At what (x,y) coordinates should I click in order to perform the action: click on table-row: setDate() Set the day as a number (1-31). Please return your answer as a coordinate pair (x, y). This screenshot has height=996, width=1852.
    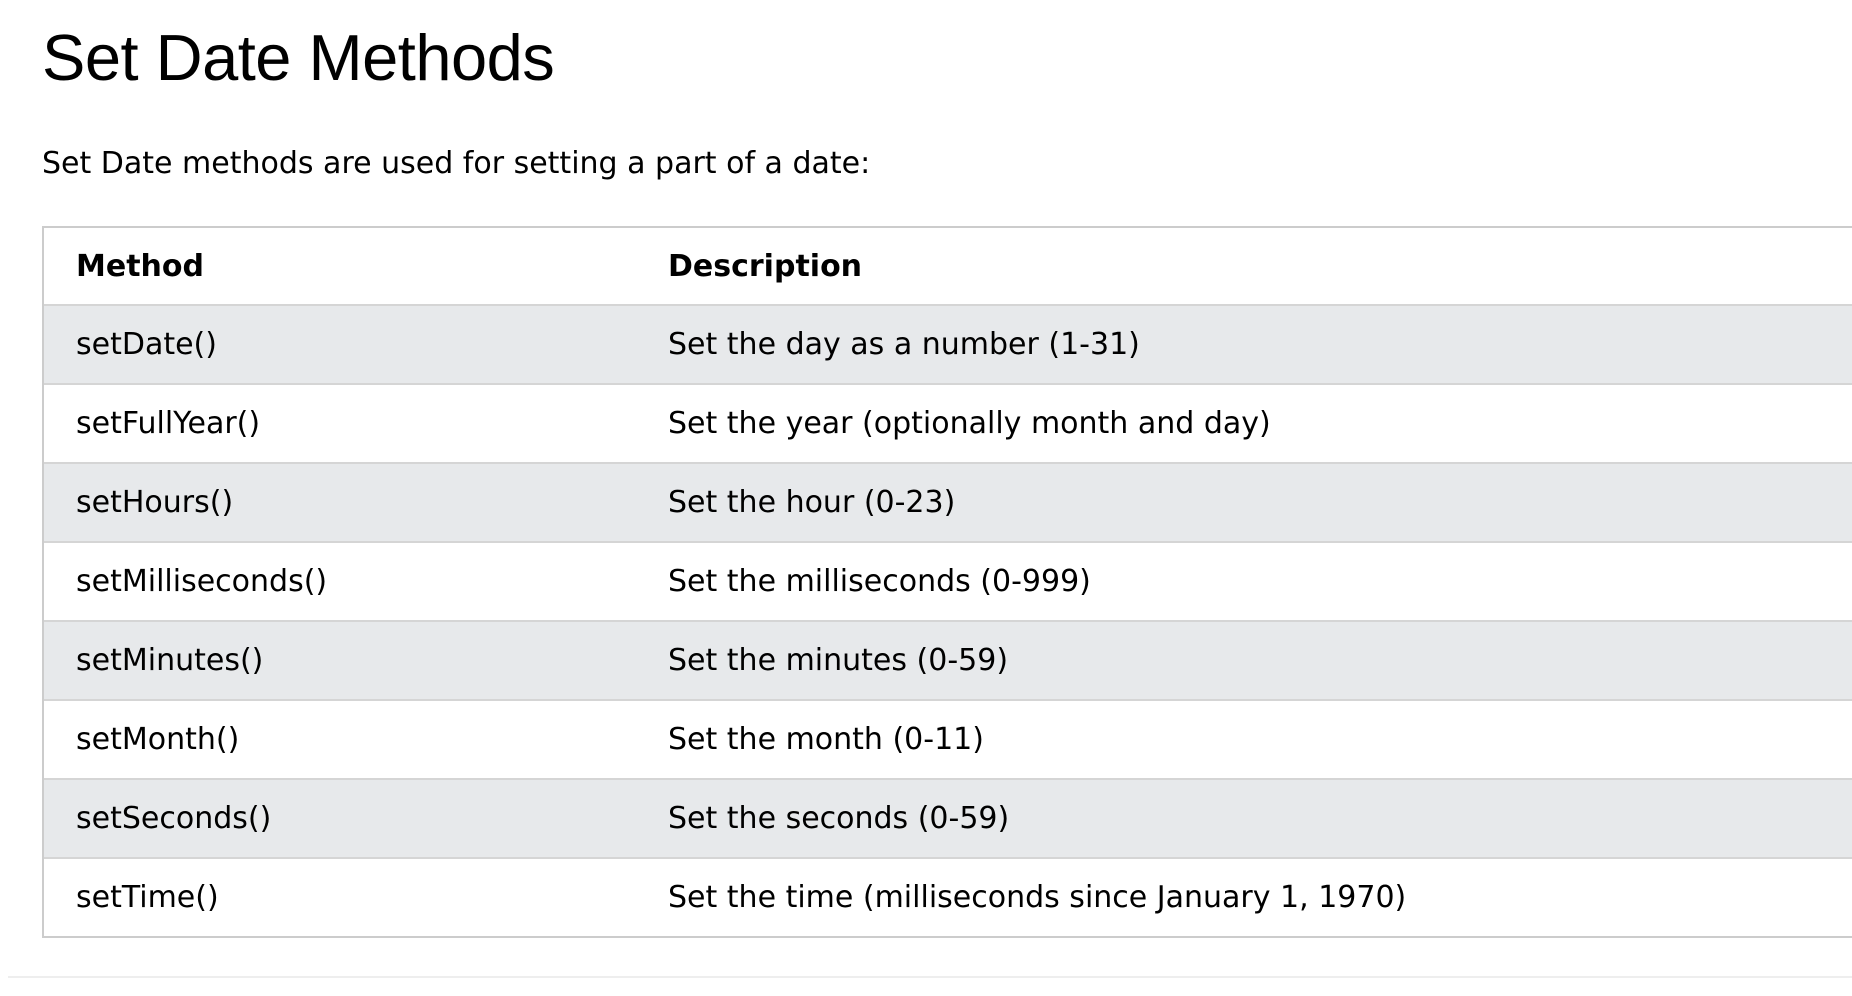
    Looking at the image, I should click on (948, 345).